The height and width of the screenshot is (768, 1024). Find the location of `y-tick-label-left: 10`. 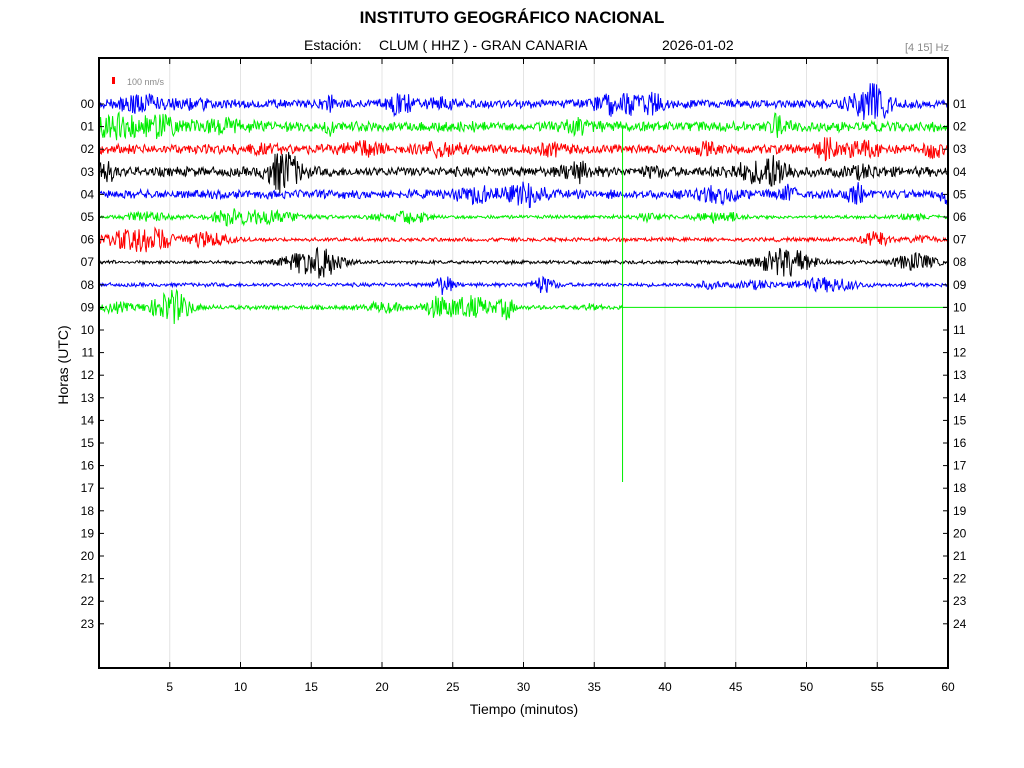

y-tick-label-left: 10 is located at coordinates (88, 330).